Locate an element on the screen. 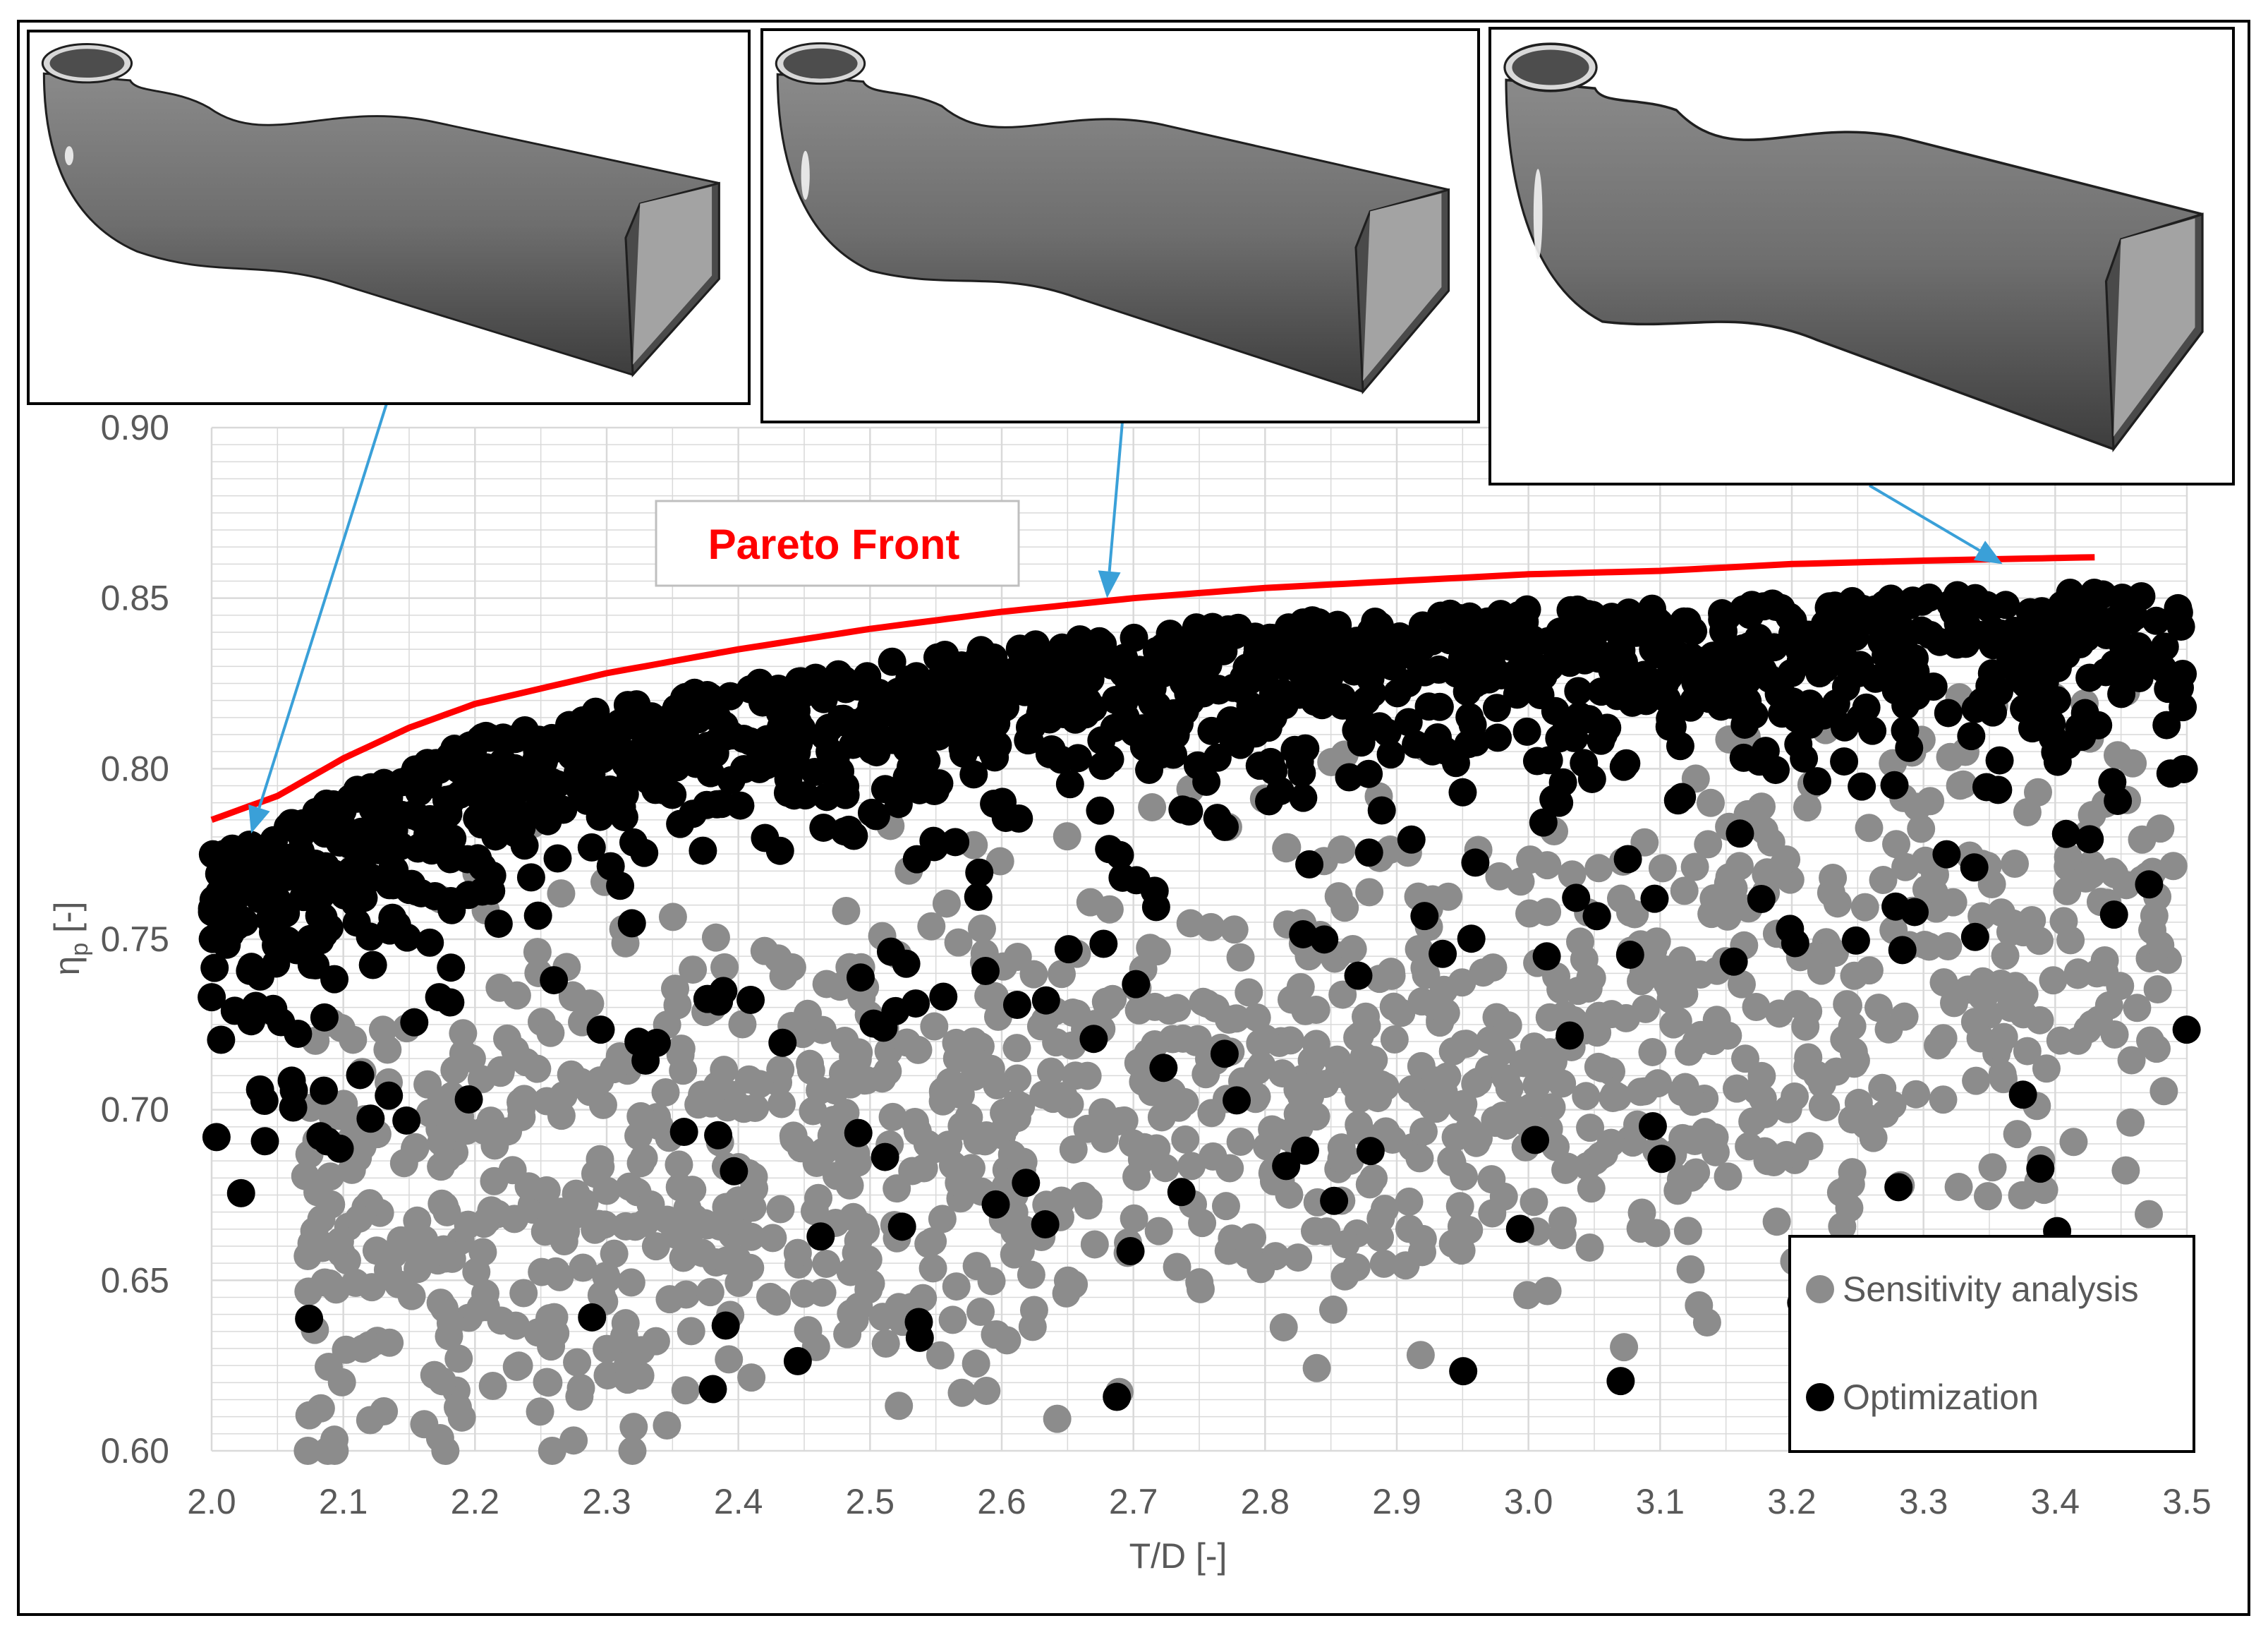 The image size is (2268, 1635). x-tick-label: 3.4 is located at coordinates (2055, 1501).